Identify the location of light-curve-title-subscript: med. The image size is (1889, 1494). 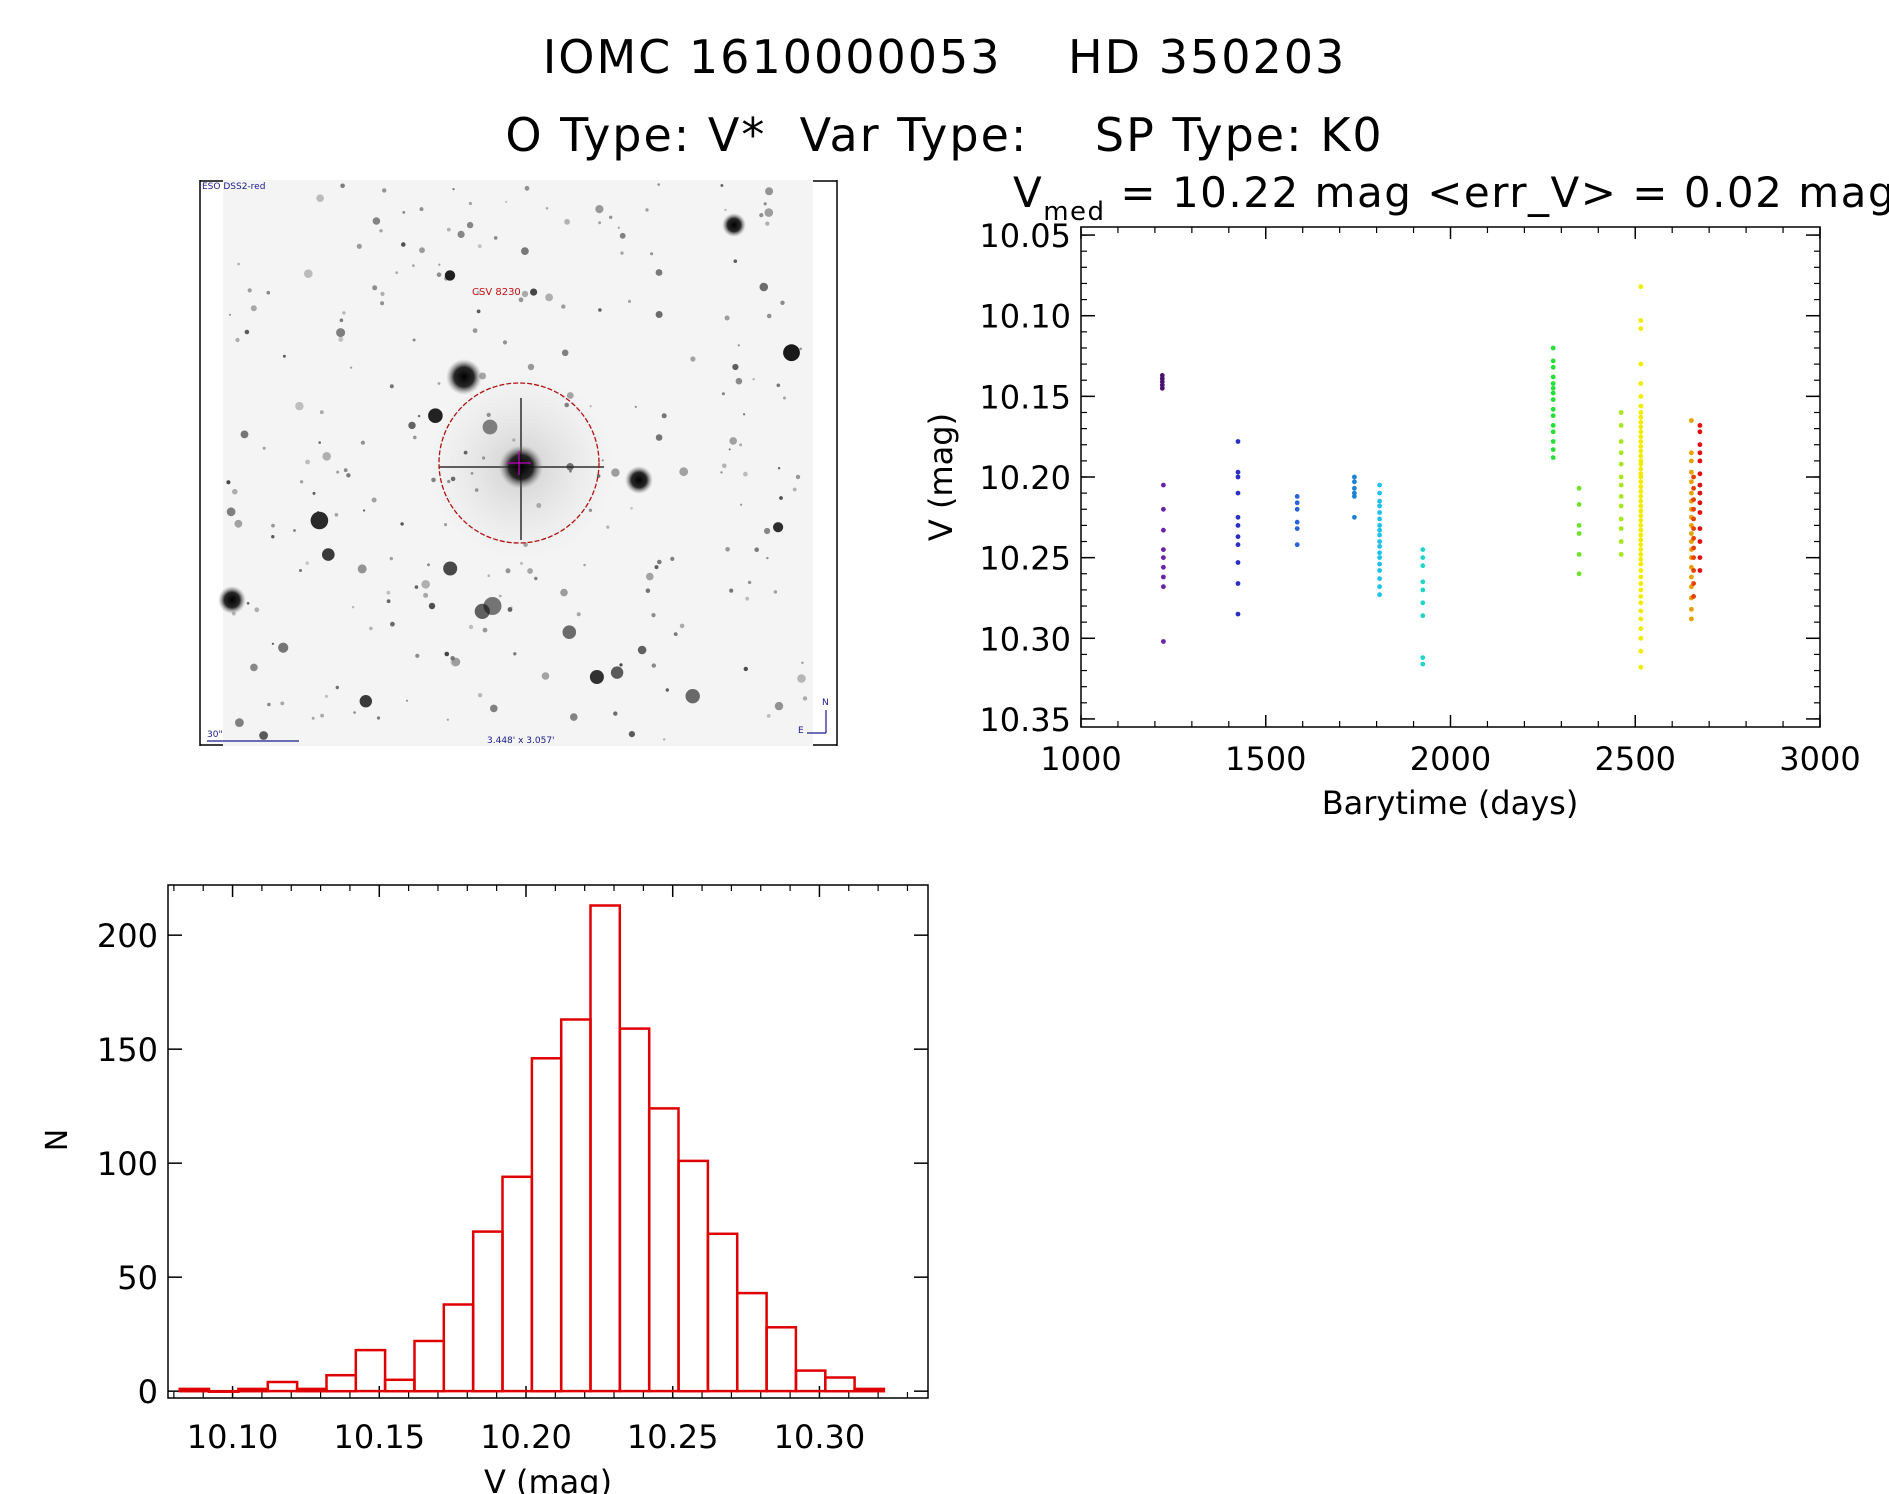
(1074, 212).